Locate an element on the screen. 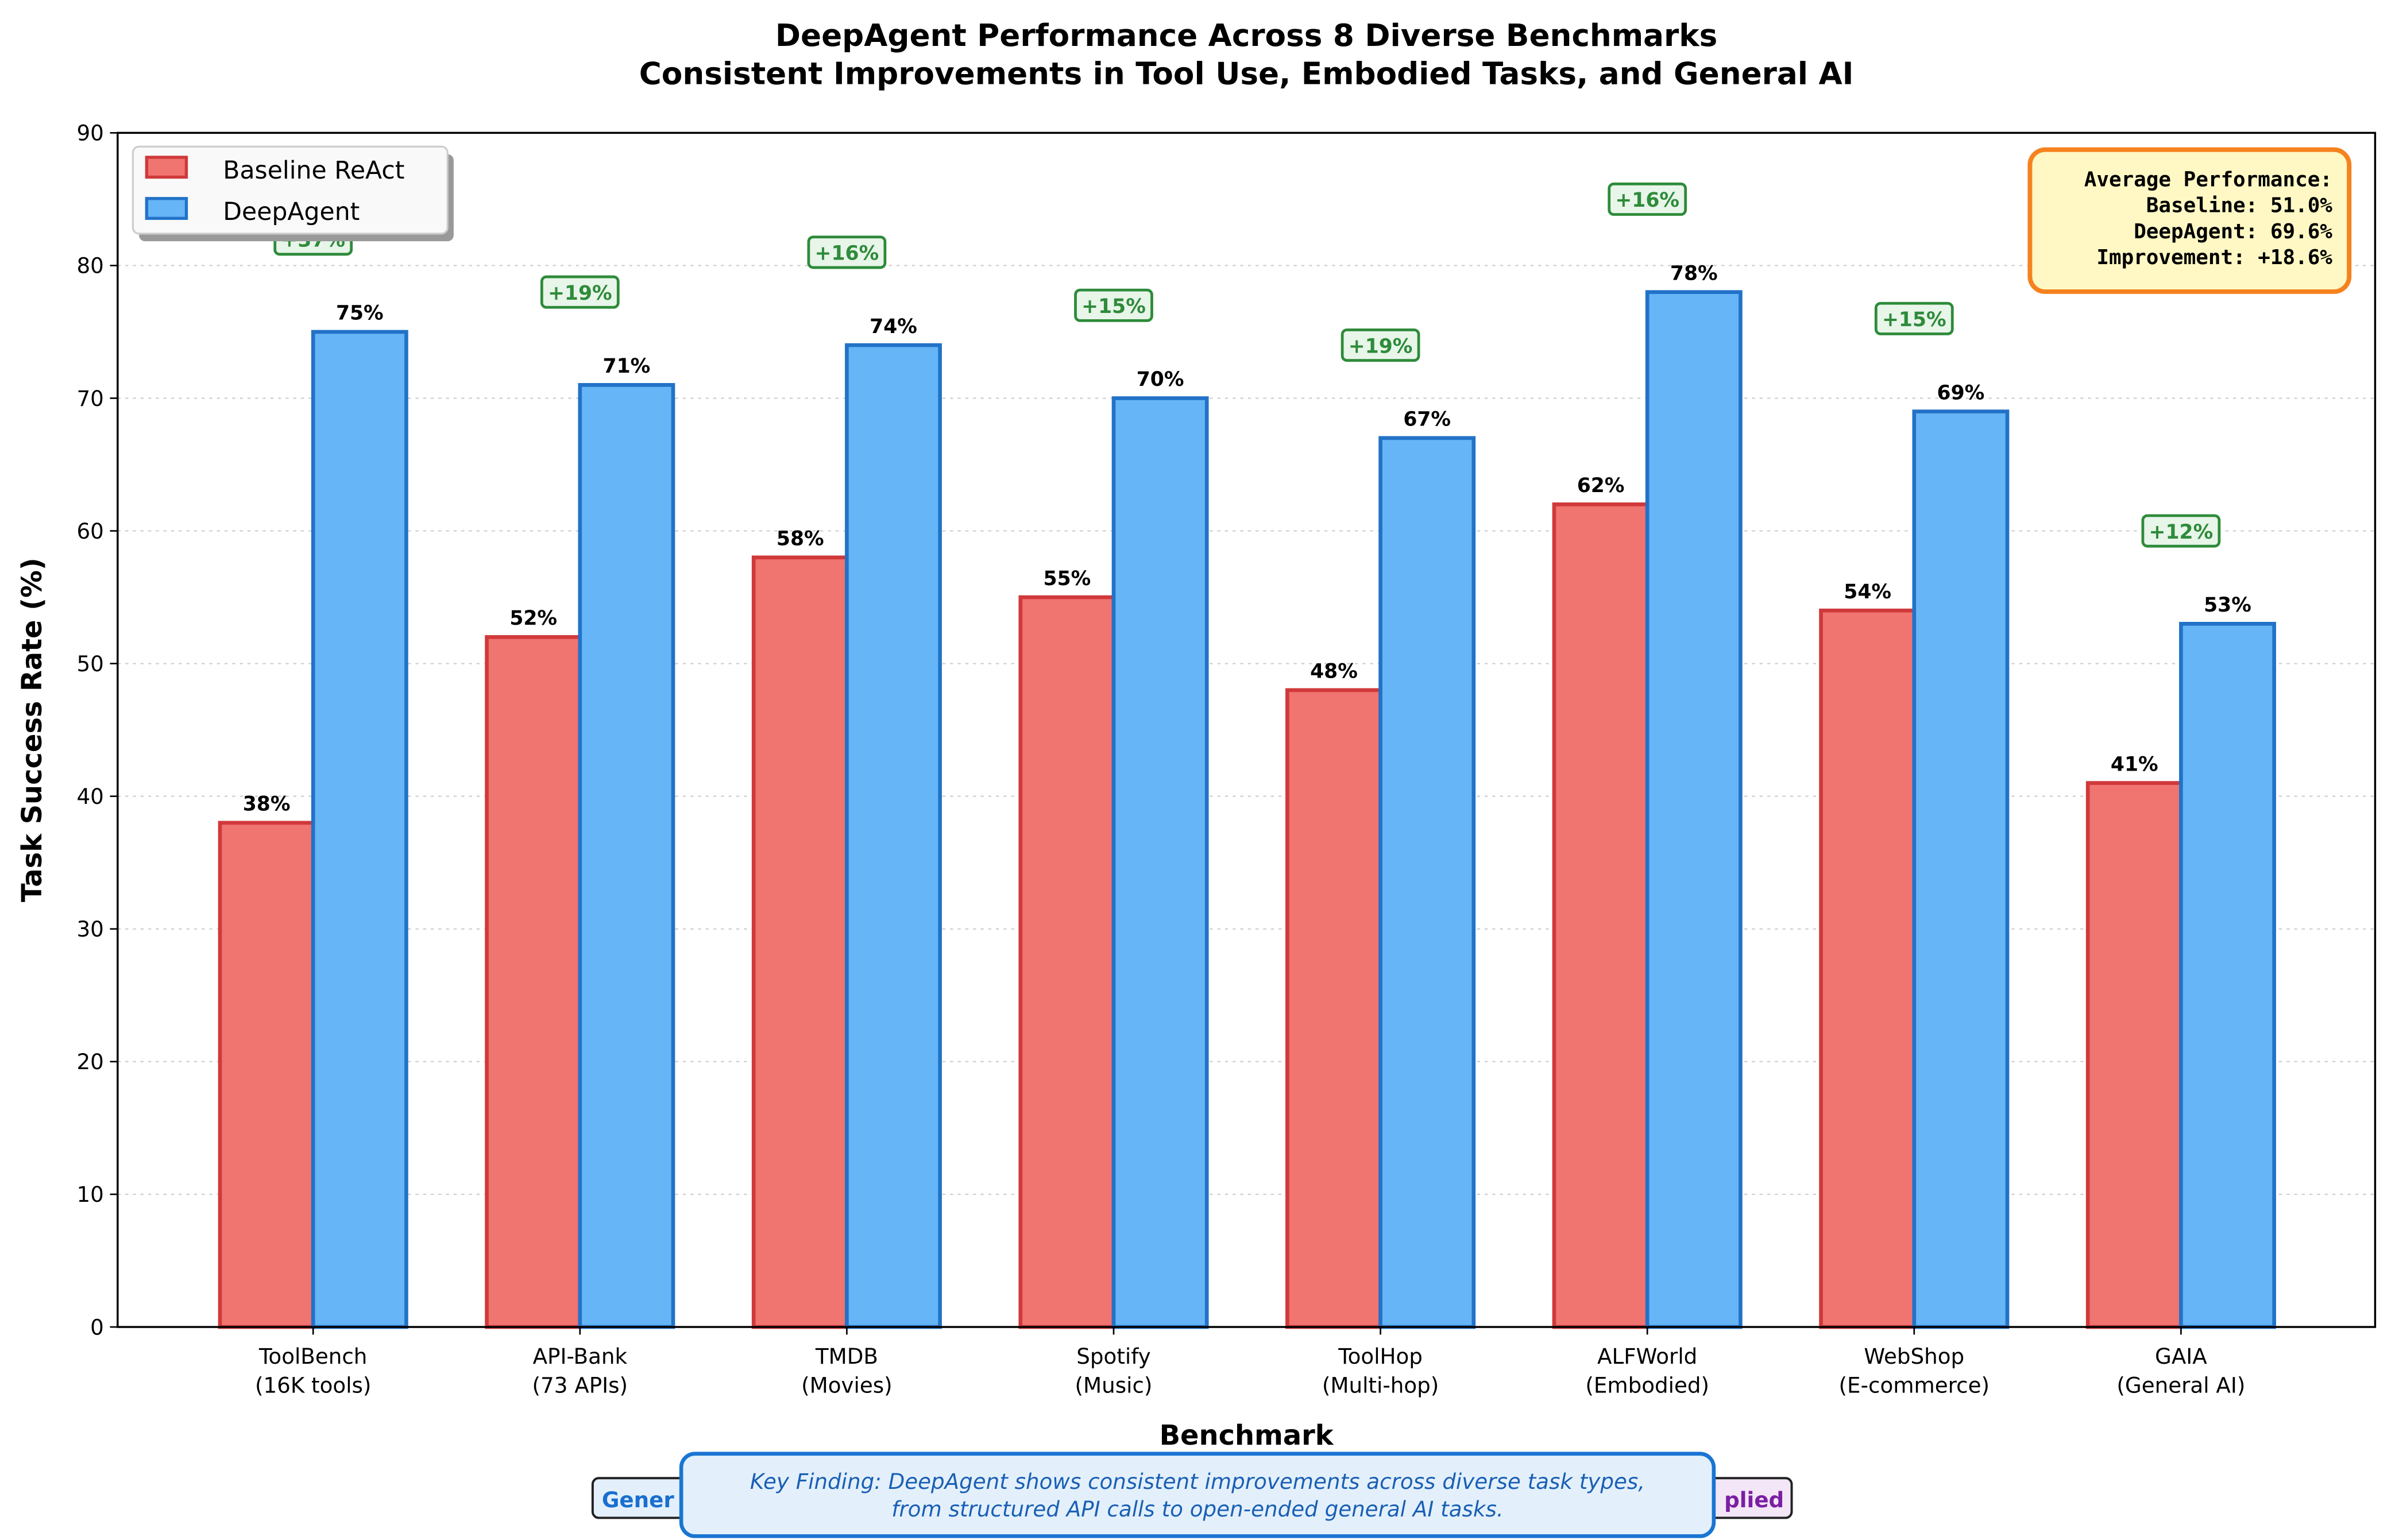  legend-swatch-deepagent is located at coordinates (166, 209).